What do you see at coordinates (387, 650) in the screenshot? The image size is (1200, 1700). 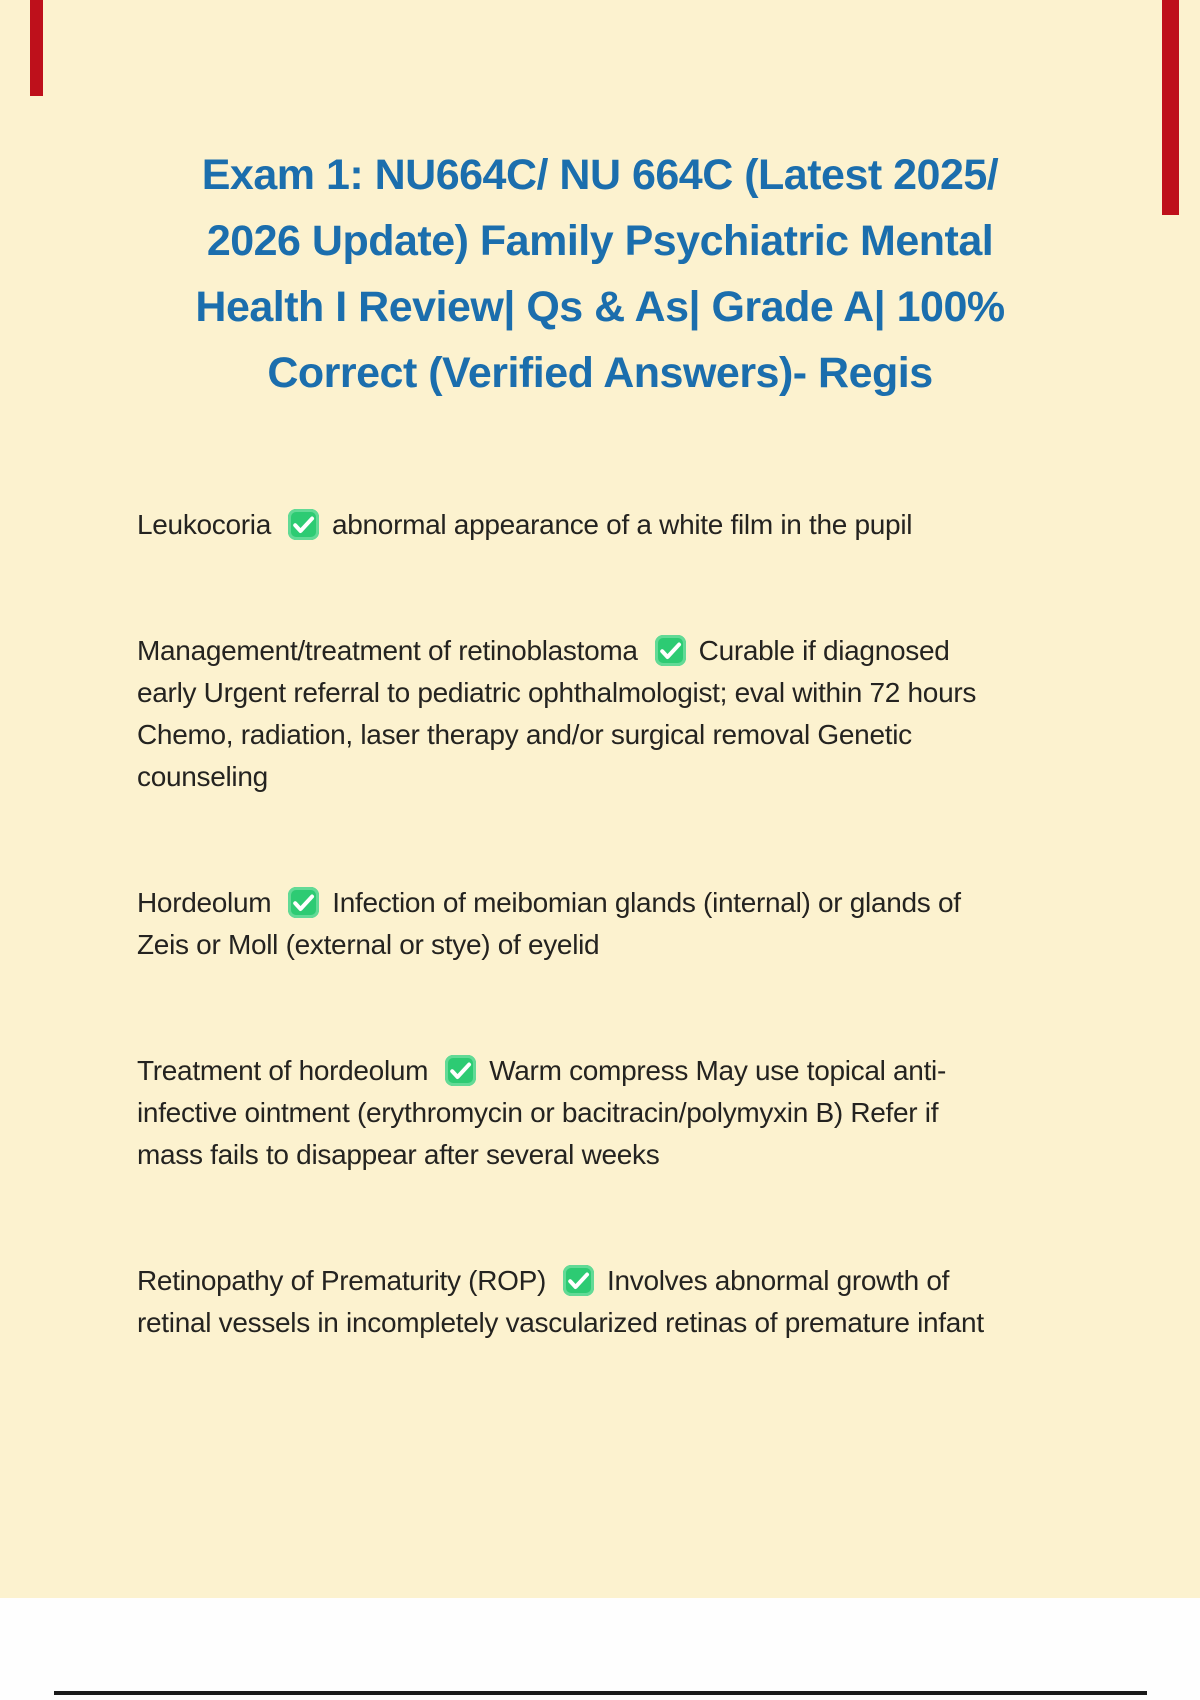 I see `qa-question: Management/treatment of retinoblastoma` at bounding box center [387, 650].